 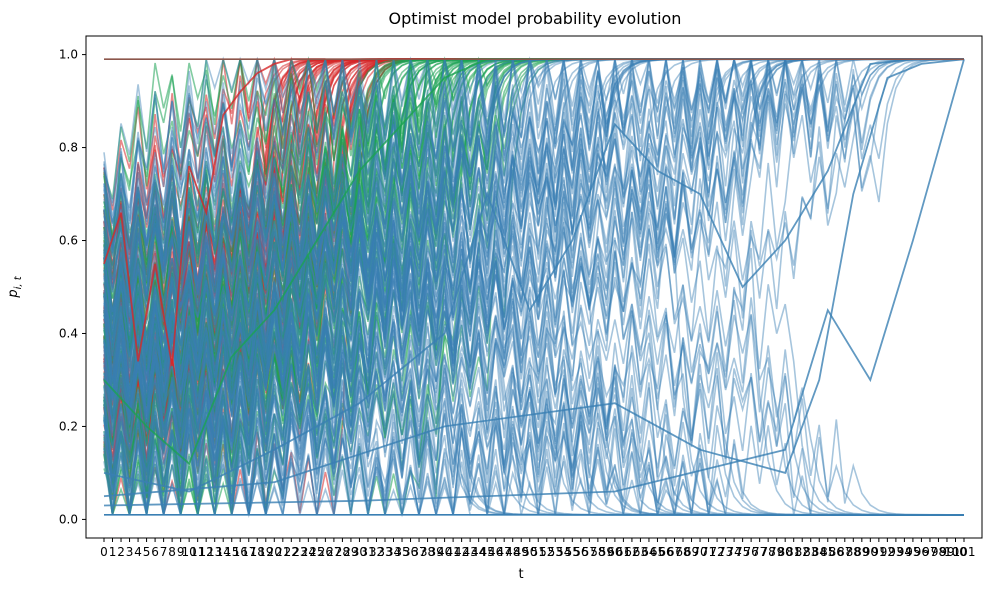 What do you see at coordinates (444, 552) in the screenshot?
I see `x-tick-label: 40` at bounding box center [444, 552].